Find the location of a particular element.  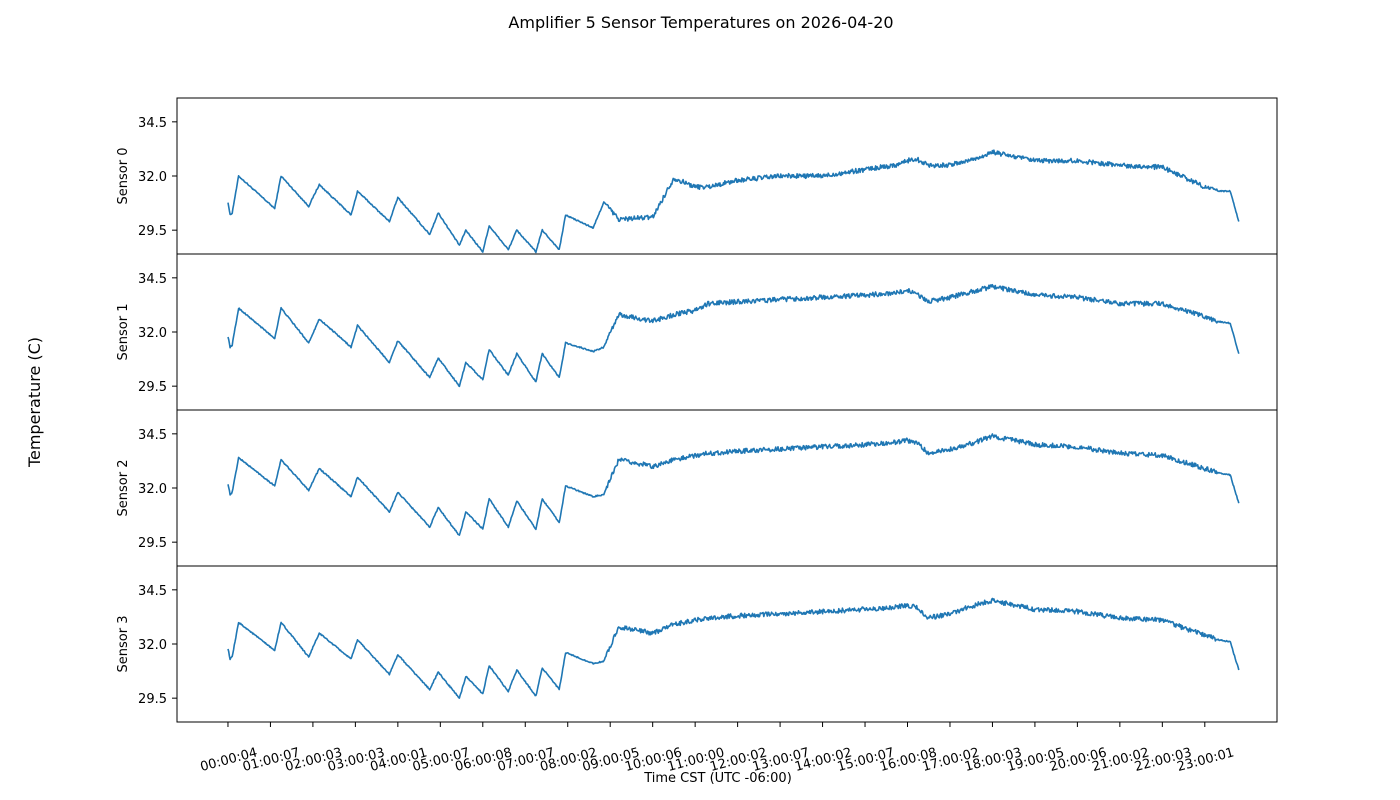

series-label: Sensor 1 is located at coordinates (123, 332).